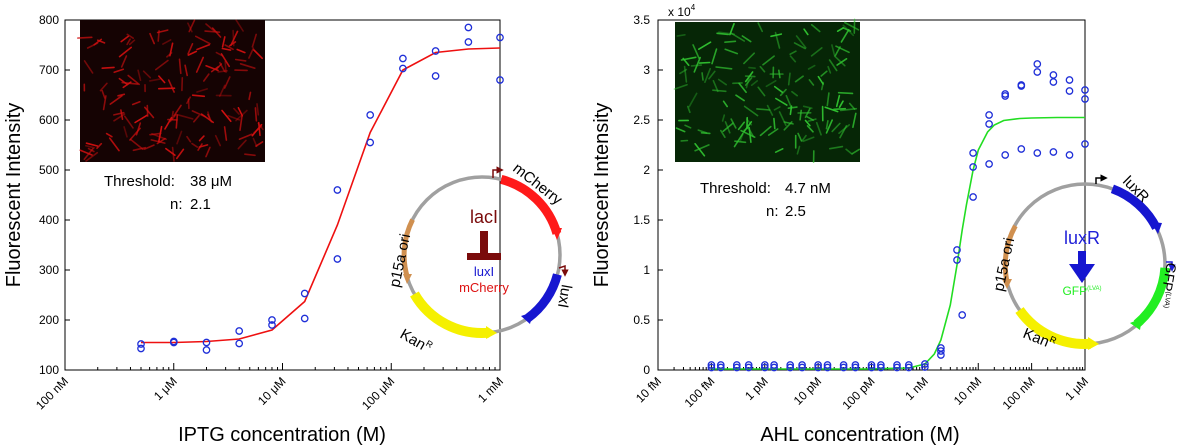  Describe the element at coordinates (272, 391) in the screenshot. I see `x-tick-label: 10 μM` at that location.